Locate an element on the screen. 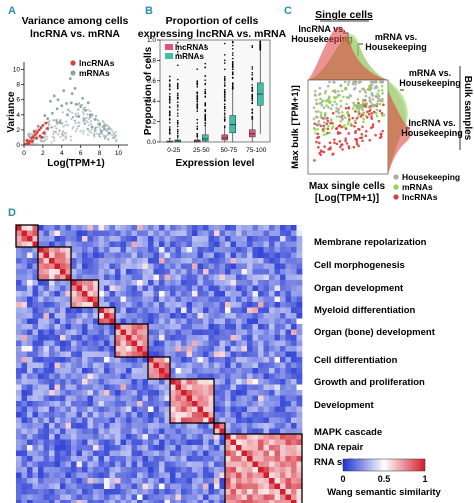 The width and height of the screenshot is (474, 503). panel-a-mrna-point is located at coordinates (67, 115).